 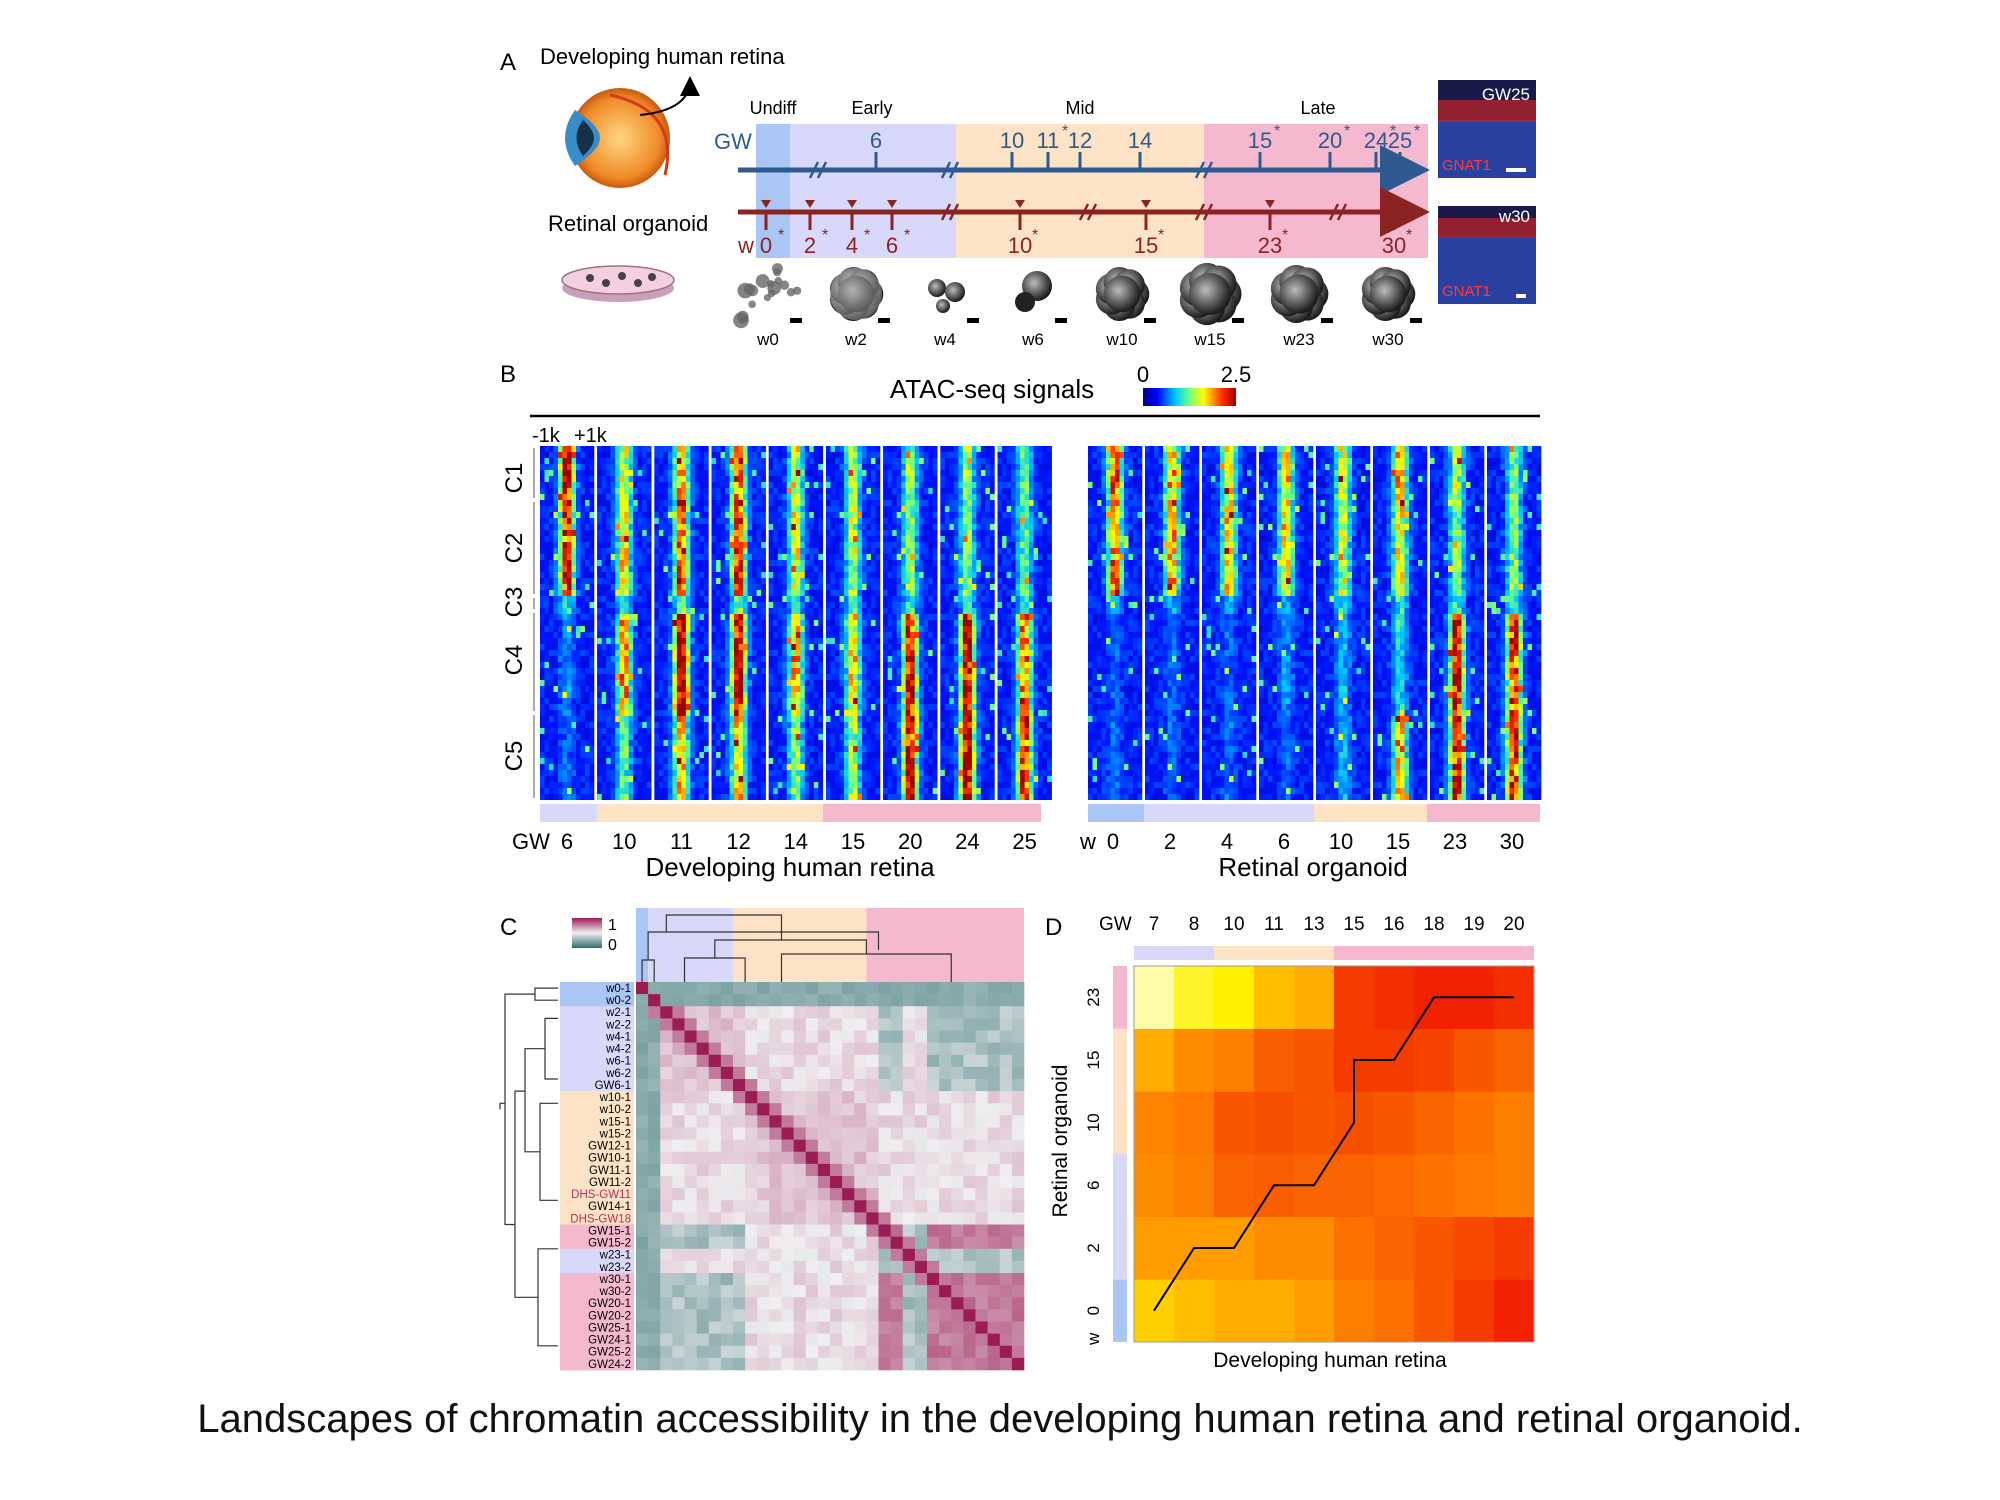 What do you see at coordinates (612, 945) in the screenshot?
I see `correlation-scale-min: 0` at bounding box center [612, 945].